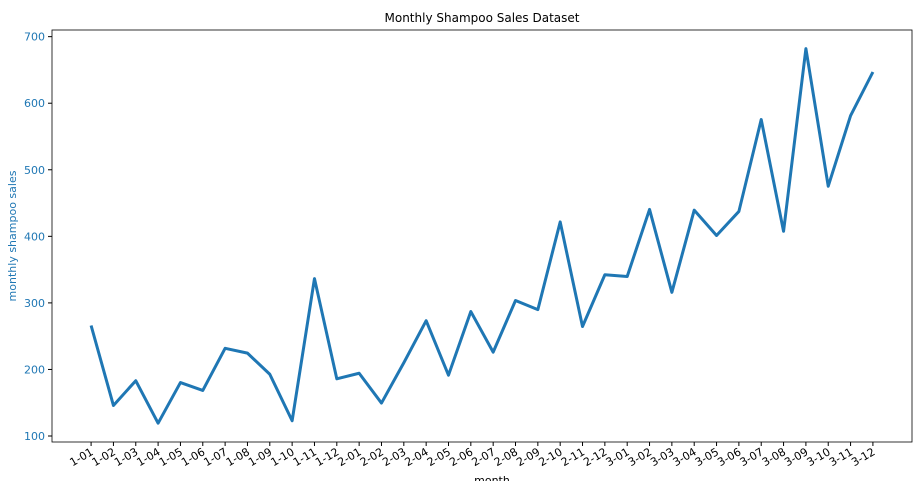  What do you see at coordinates (34, 236) in the screenshot?
I see `y-tick-label: 400` at bounding box center [34, 236].